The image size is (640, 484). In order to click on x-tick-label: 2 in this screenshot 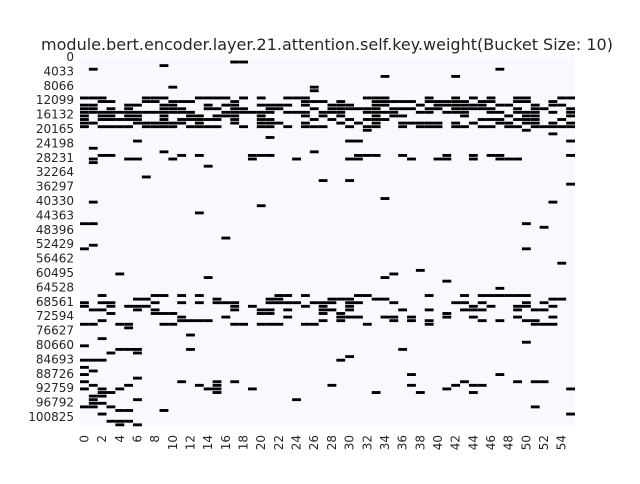, I will do `click(102, 439)`.